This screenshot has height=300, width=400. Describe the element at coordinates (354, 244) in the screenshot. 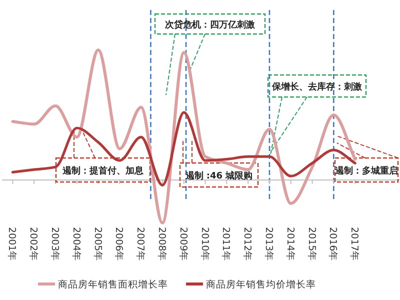

I see `tick-label: 2017年` at that location.